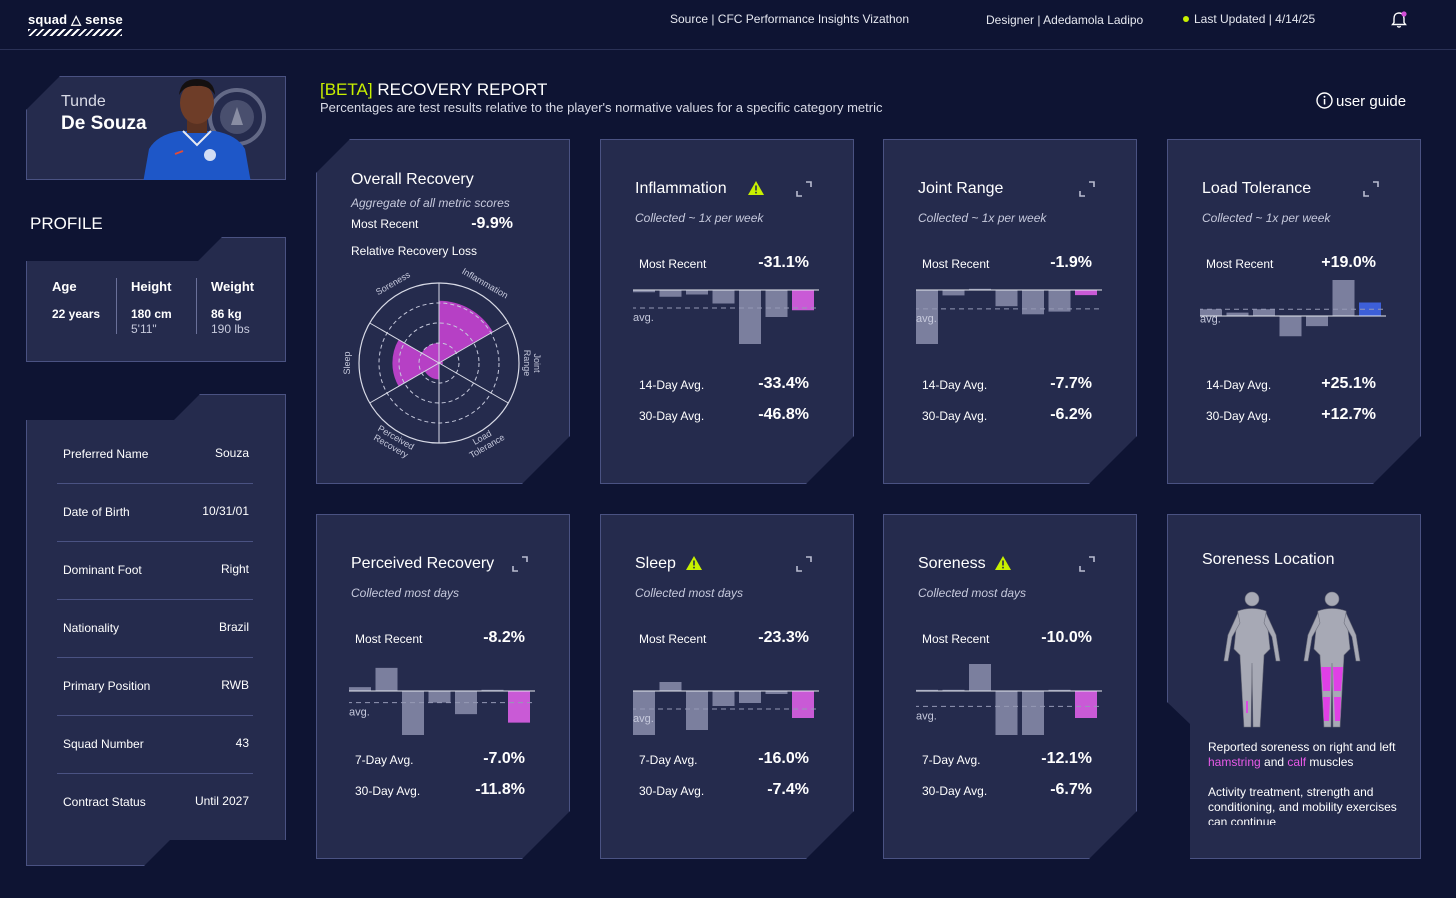 The width and height of the screenshot is (1456, 898). What do you see at coordinates (473, 383) in the screenshot?
I see `radar-spoke` at bounding box center [473, 383].